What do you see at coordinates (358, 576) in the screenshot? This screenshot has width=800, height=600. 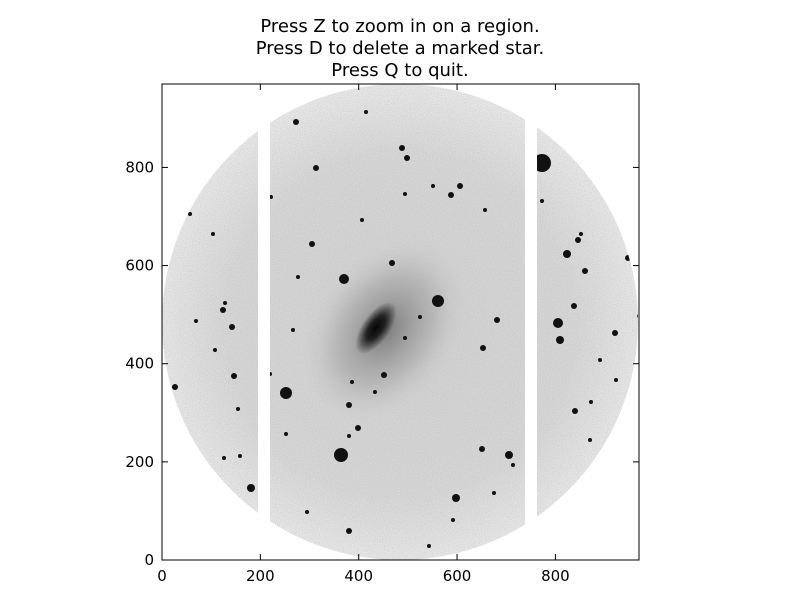 I see `x-tick-label: 400` at bounding box center [358, 576].